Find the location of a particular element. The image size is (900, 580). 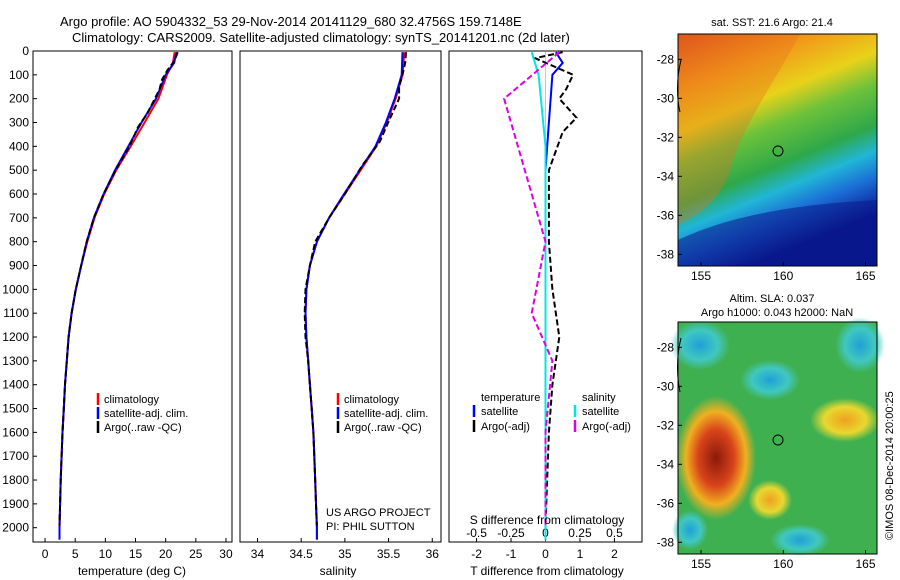

x-tick-label: 0 is located at coordinates (545, 554).